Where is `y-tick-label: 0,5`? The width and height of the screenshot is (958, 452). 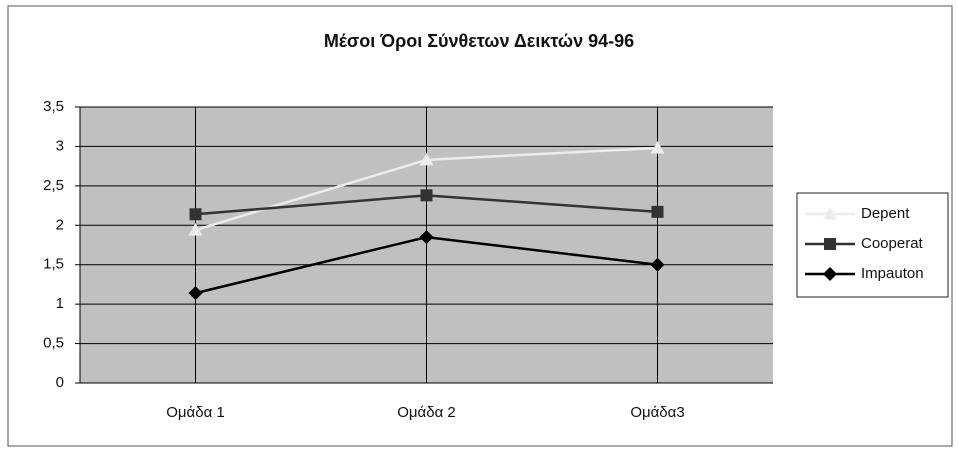
y-tick-label: 0,5 is located at coordinates (53, 343).